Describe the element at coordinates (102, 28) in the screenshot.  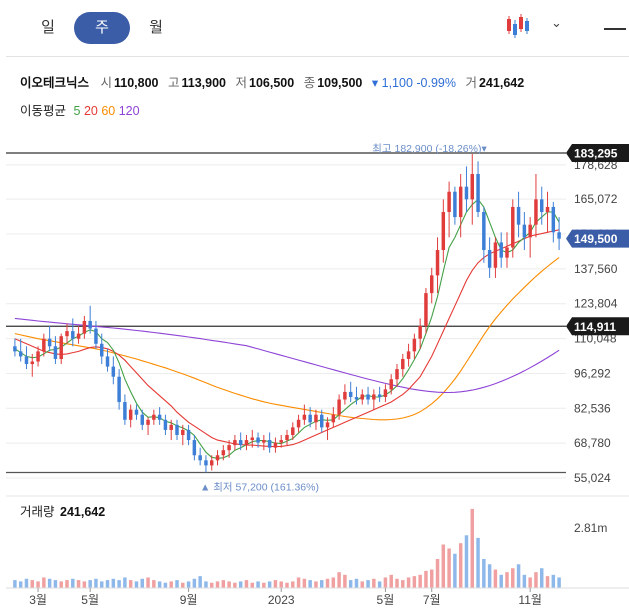
I see `tab-week: 주` at that location.